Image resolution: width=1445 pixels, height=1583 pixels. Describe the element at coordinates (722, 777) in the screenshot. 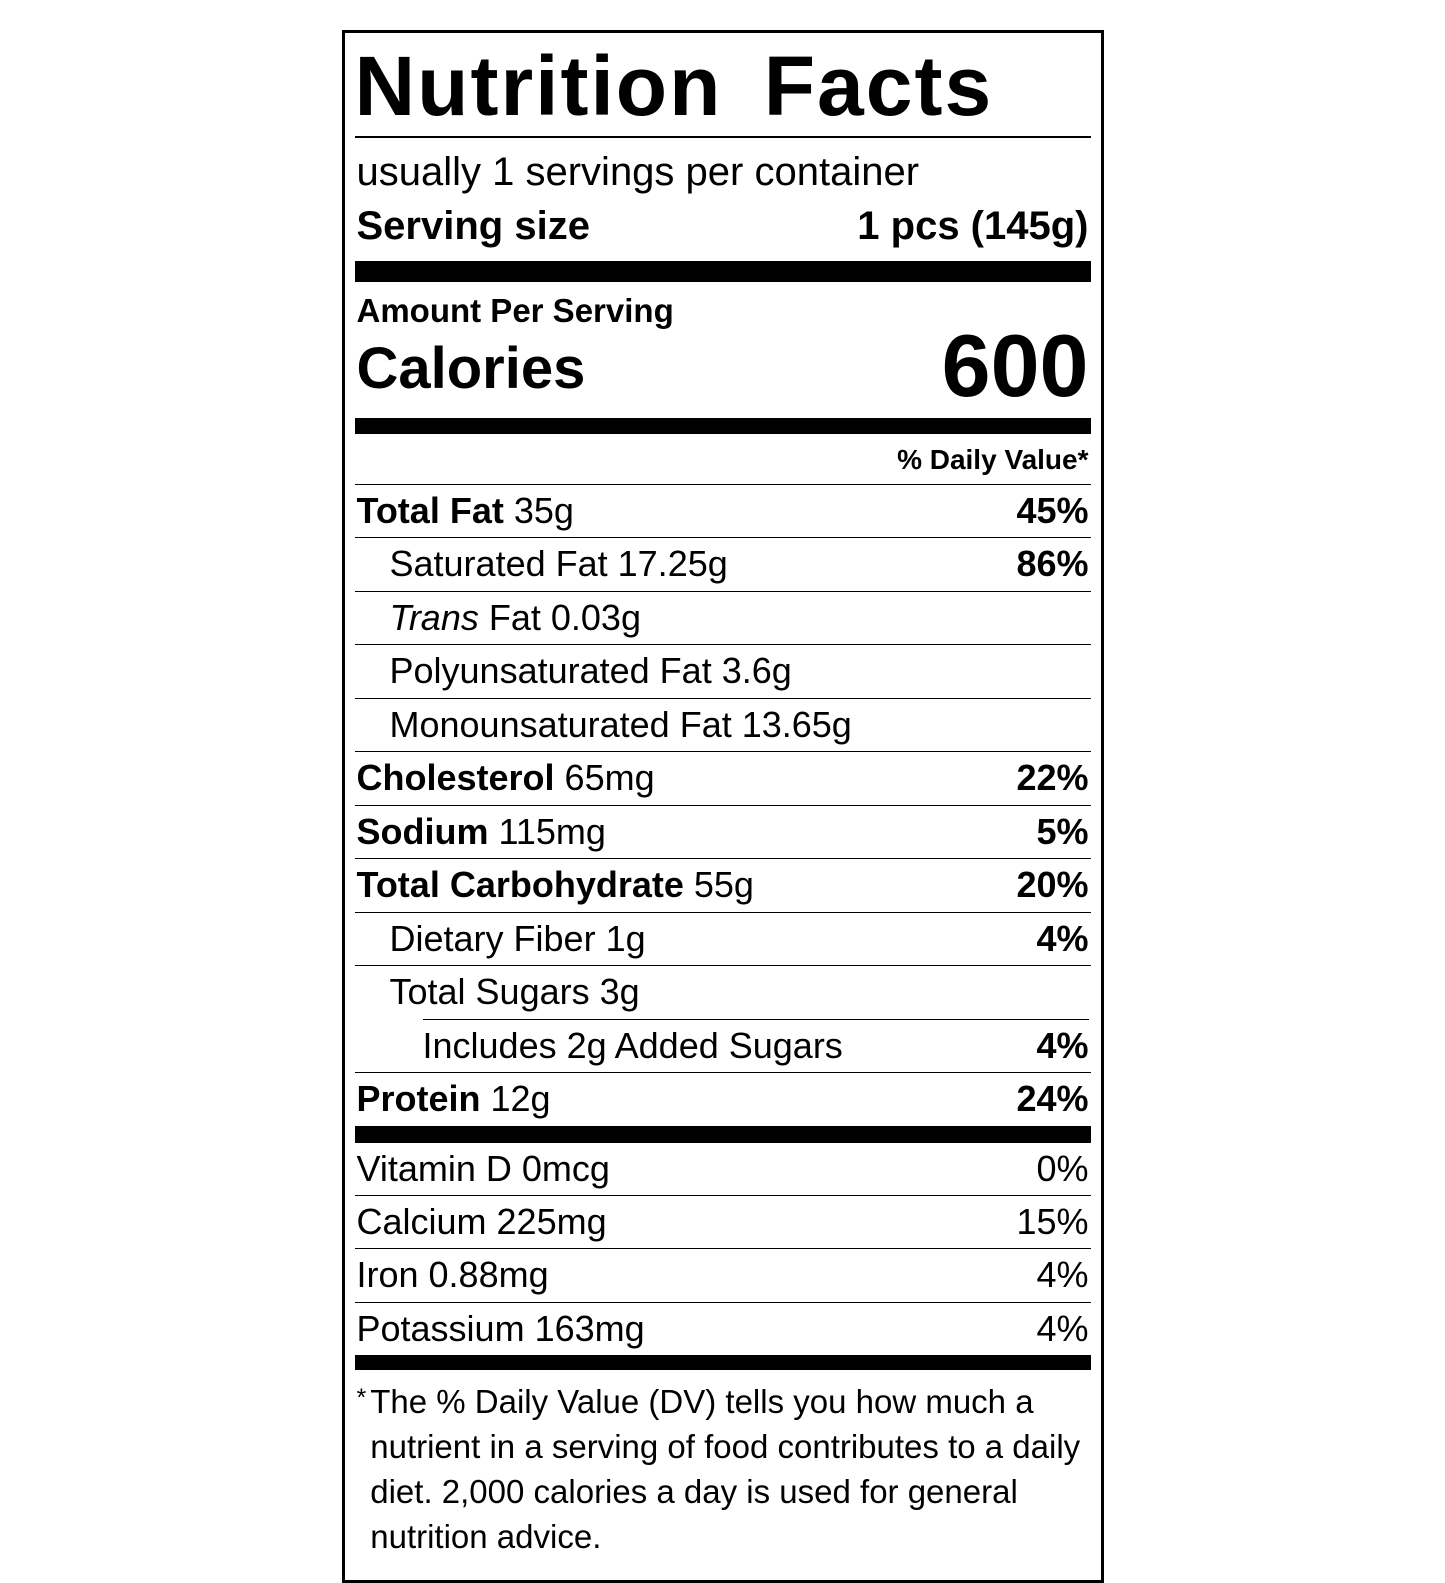

I see `nutrient-row: Cholesterol 65mg 22%` at that location.